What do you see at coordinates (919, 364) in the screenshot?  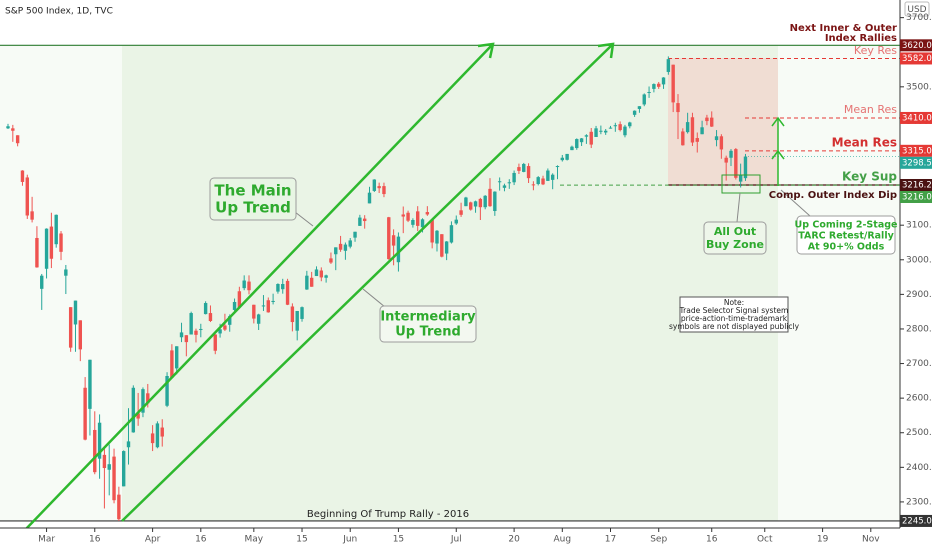 I see `y-tick-label: 2700.0` at bounding box center [919, 364].